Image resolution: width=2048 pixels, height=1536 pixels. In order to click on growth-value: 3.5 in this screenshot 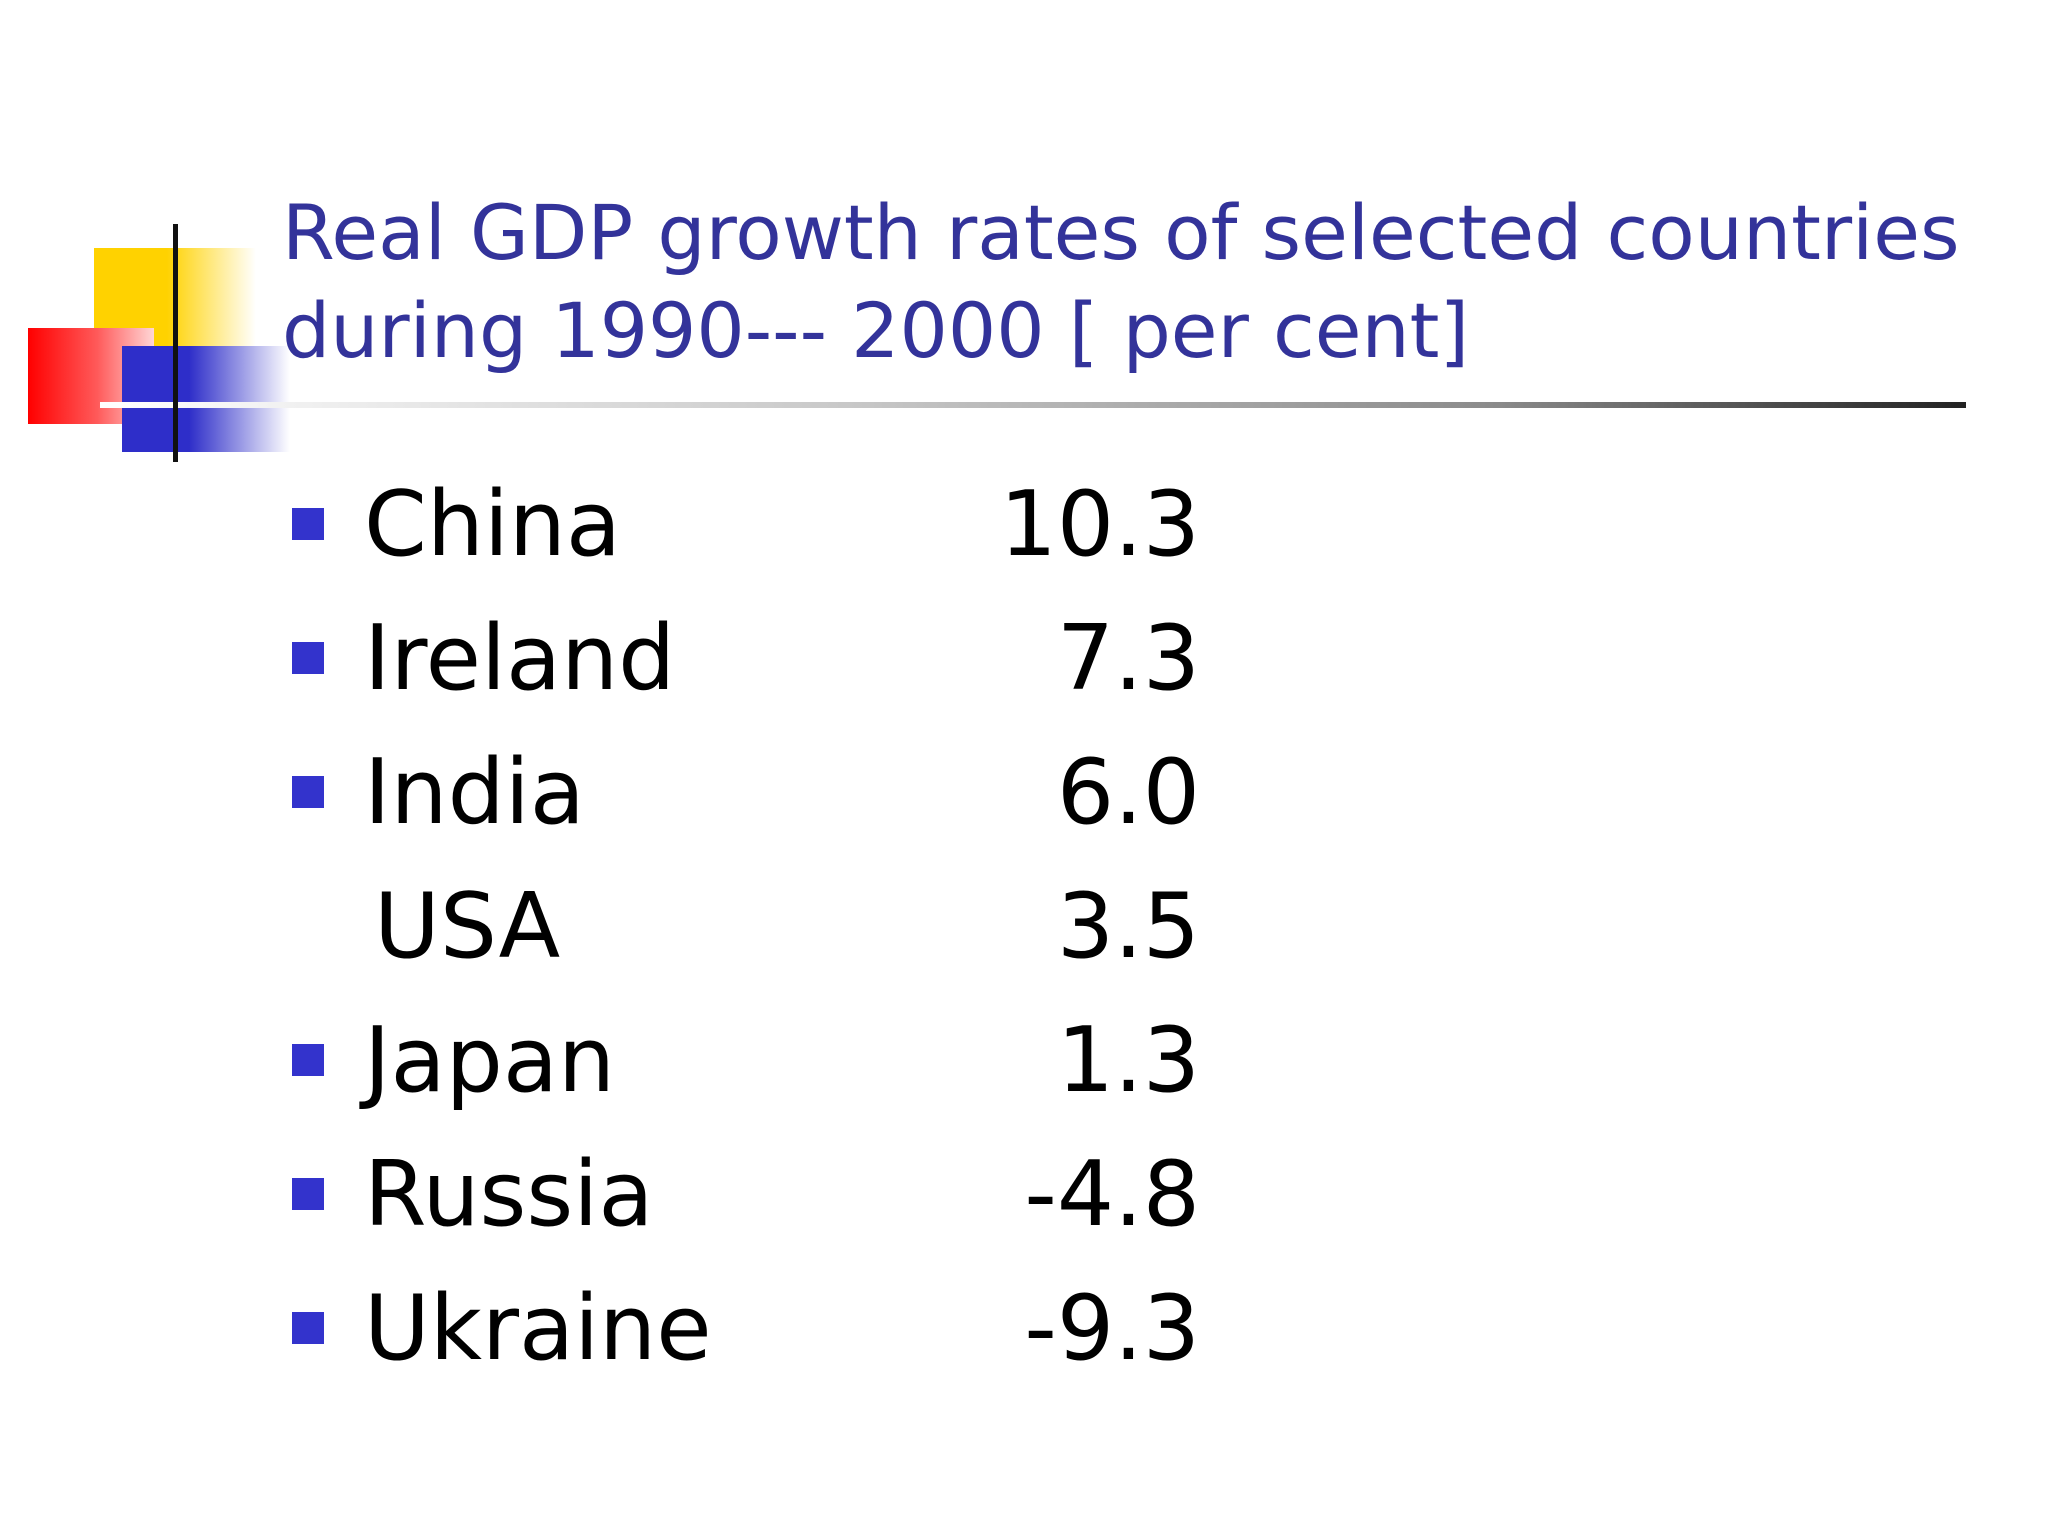, I will do `click(1128, 926)`.